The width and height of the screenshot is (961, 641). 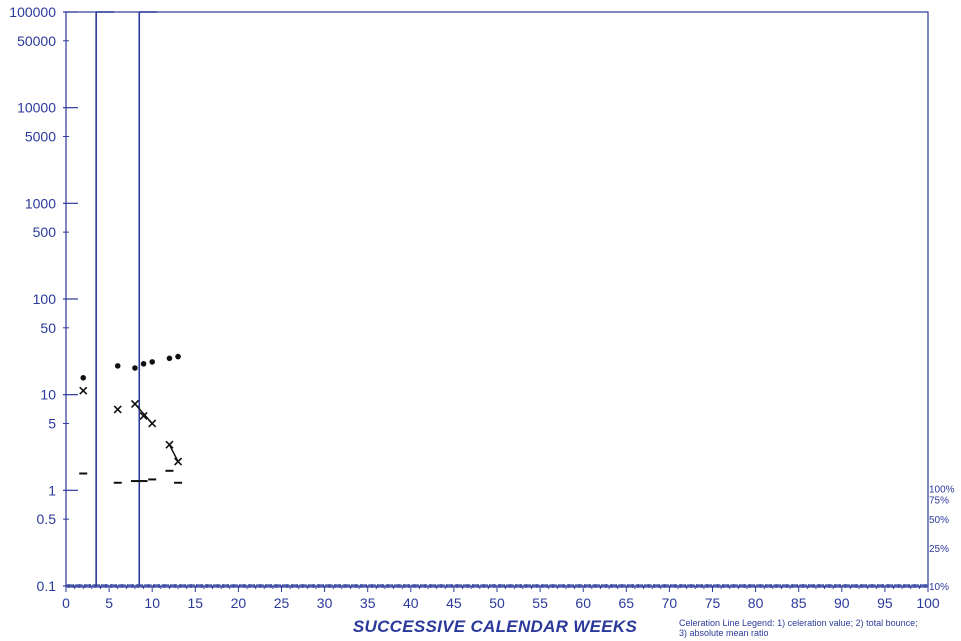 I want to click on right-axis-label: 10%, so click(x=939, y=587).